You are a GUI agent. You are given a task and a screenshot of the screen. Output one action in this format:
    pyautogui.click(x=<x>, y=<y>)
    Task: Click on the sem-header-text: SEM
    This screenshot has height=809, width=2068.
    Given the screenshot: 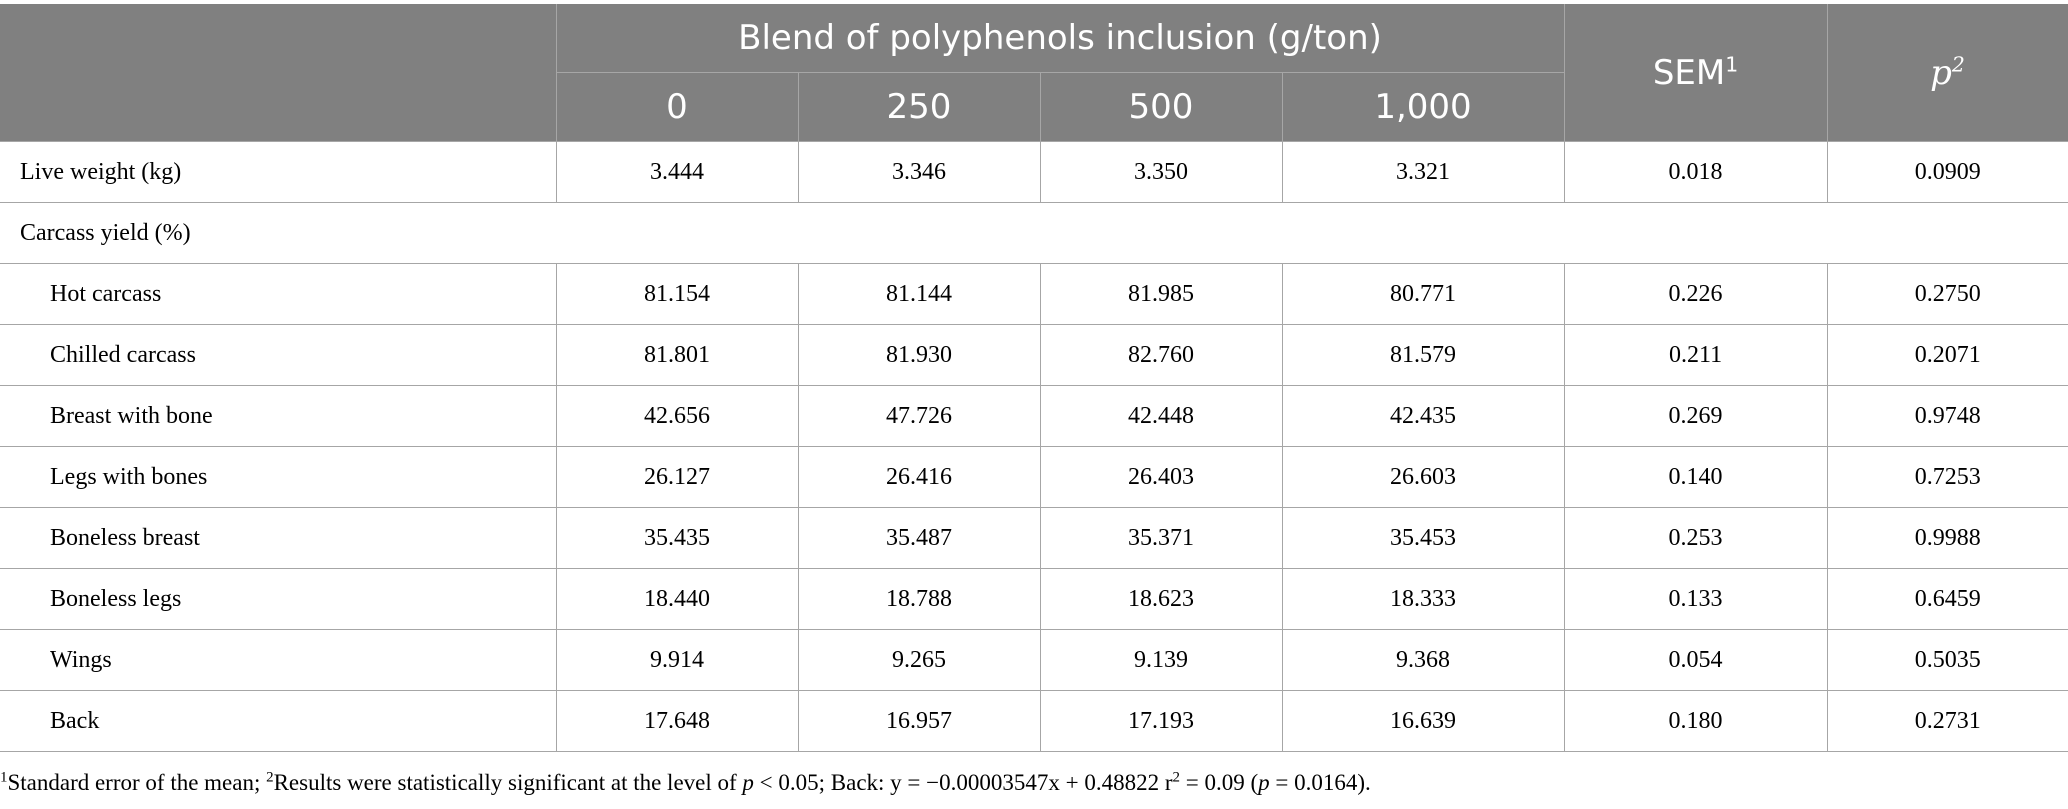 What is the action you would take?
    pyautogui.click(x=1689, y=72)
    